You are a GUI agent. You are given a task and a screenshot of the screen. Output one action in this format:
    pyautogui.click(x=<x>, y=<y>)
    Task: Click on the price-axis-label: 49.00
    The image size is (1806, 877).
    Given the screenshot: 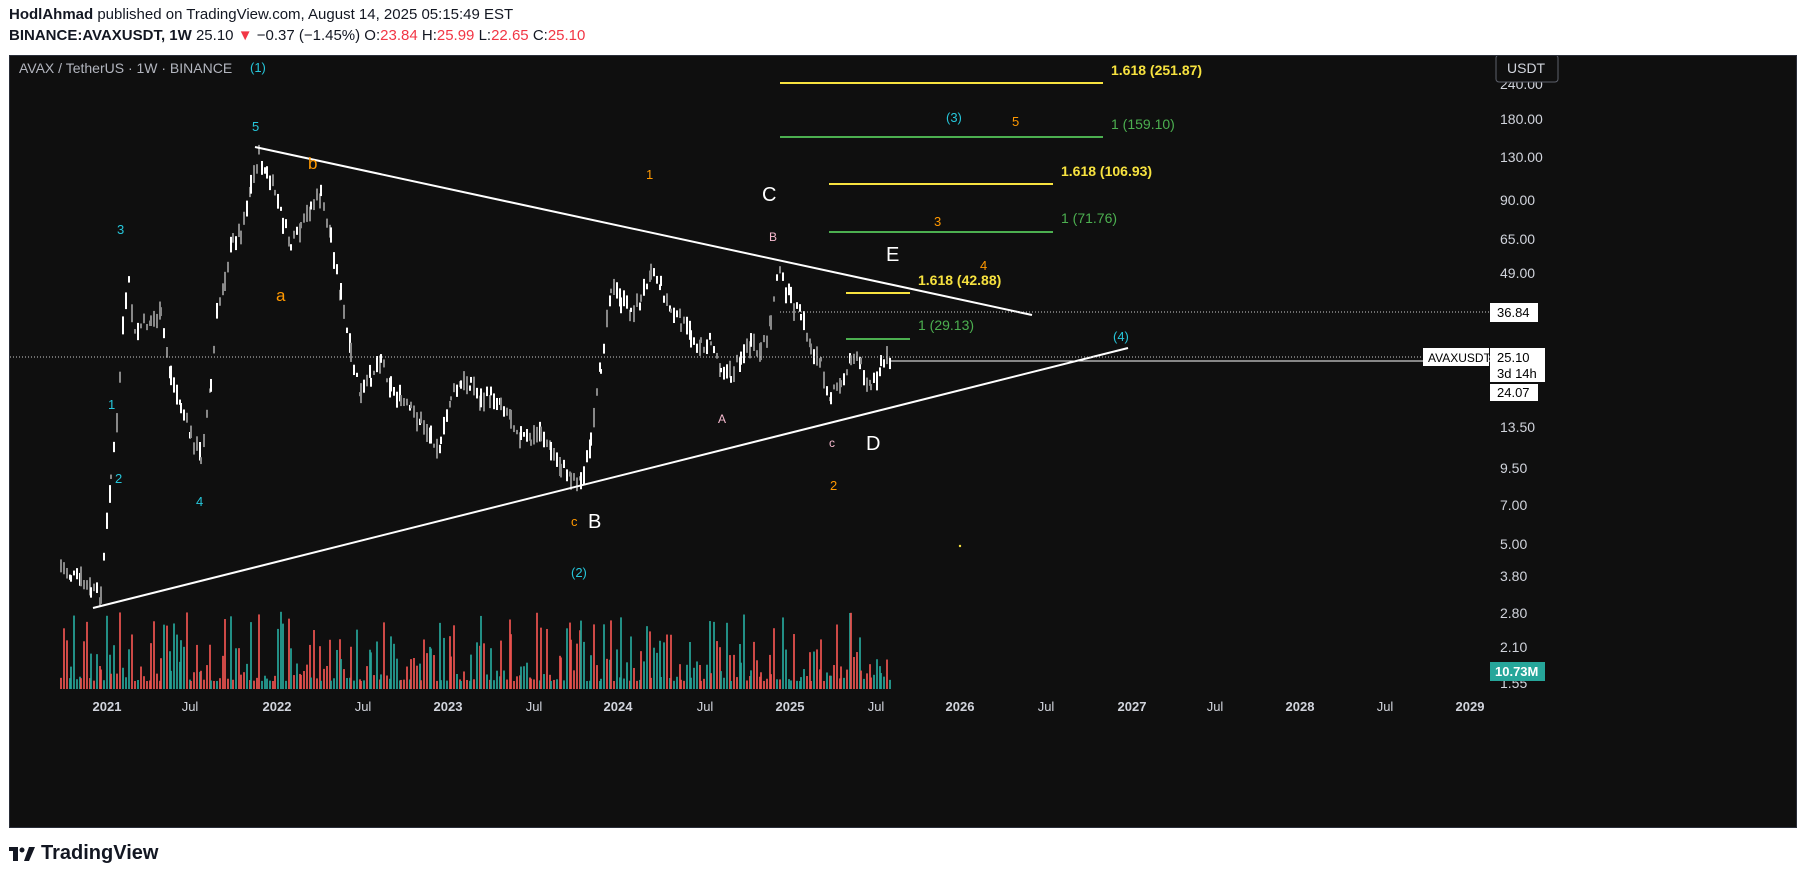 What is the action you would take?
    pyautogui.click(x=1517, y=273)
    